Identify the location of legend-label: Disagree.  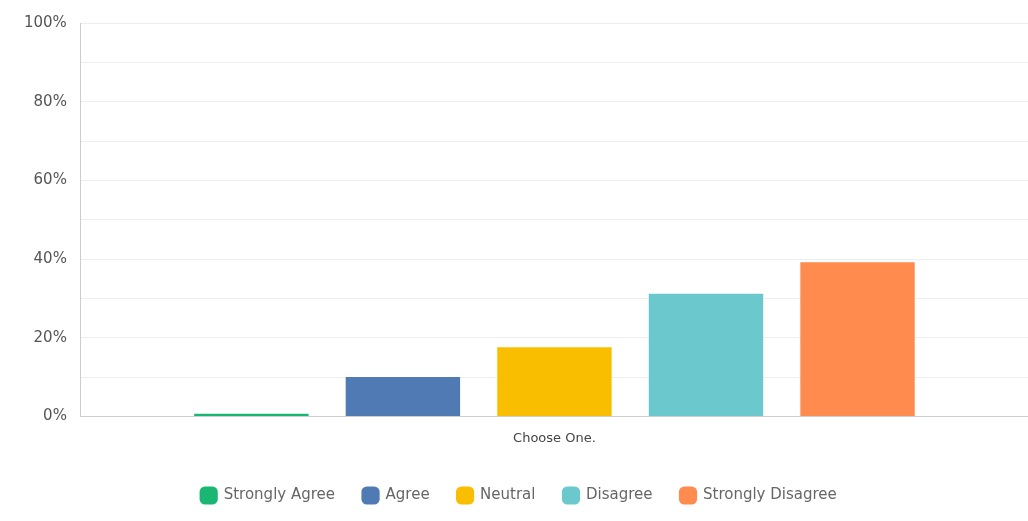
(619, 494).